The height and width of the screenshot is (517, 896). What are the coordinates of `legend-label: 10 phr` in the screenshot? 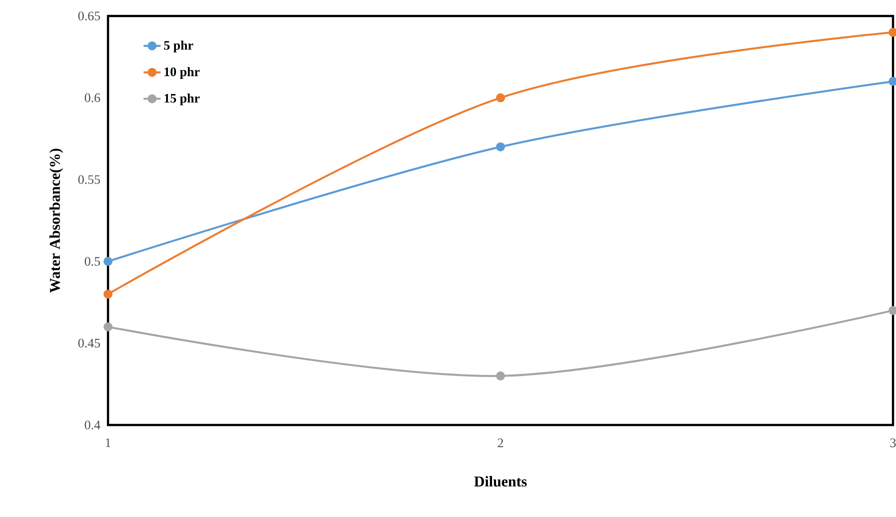 It's located at (182, 73).